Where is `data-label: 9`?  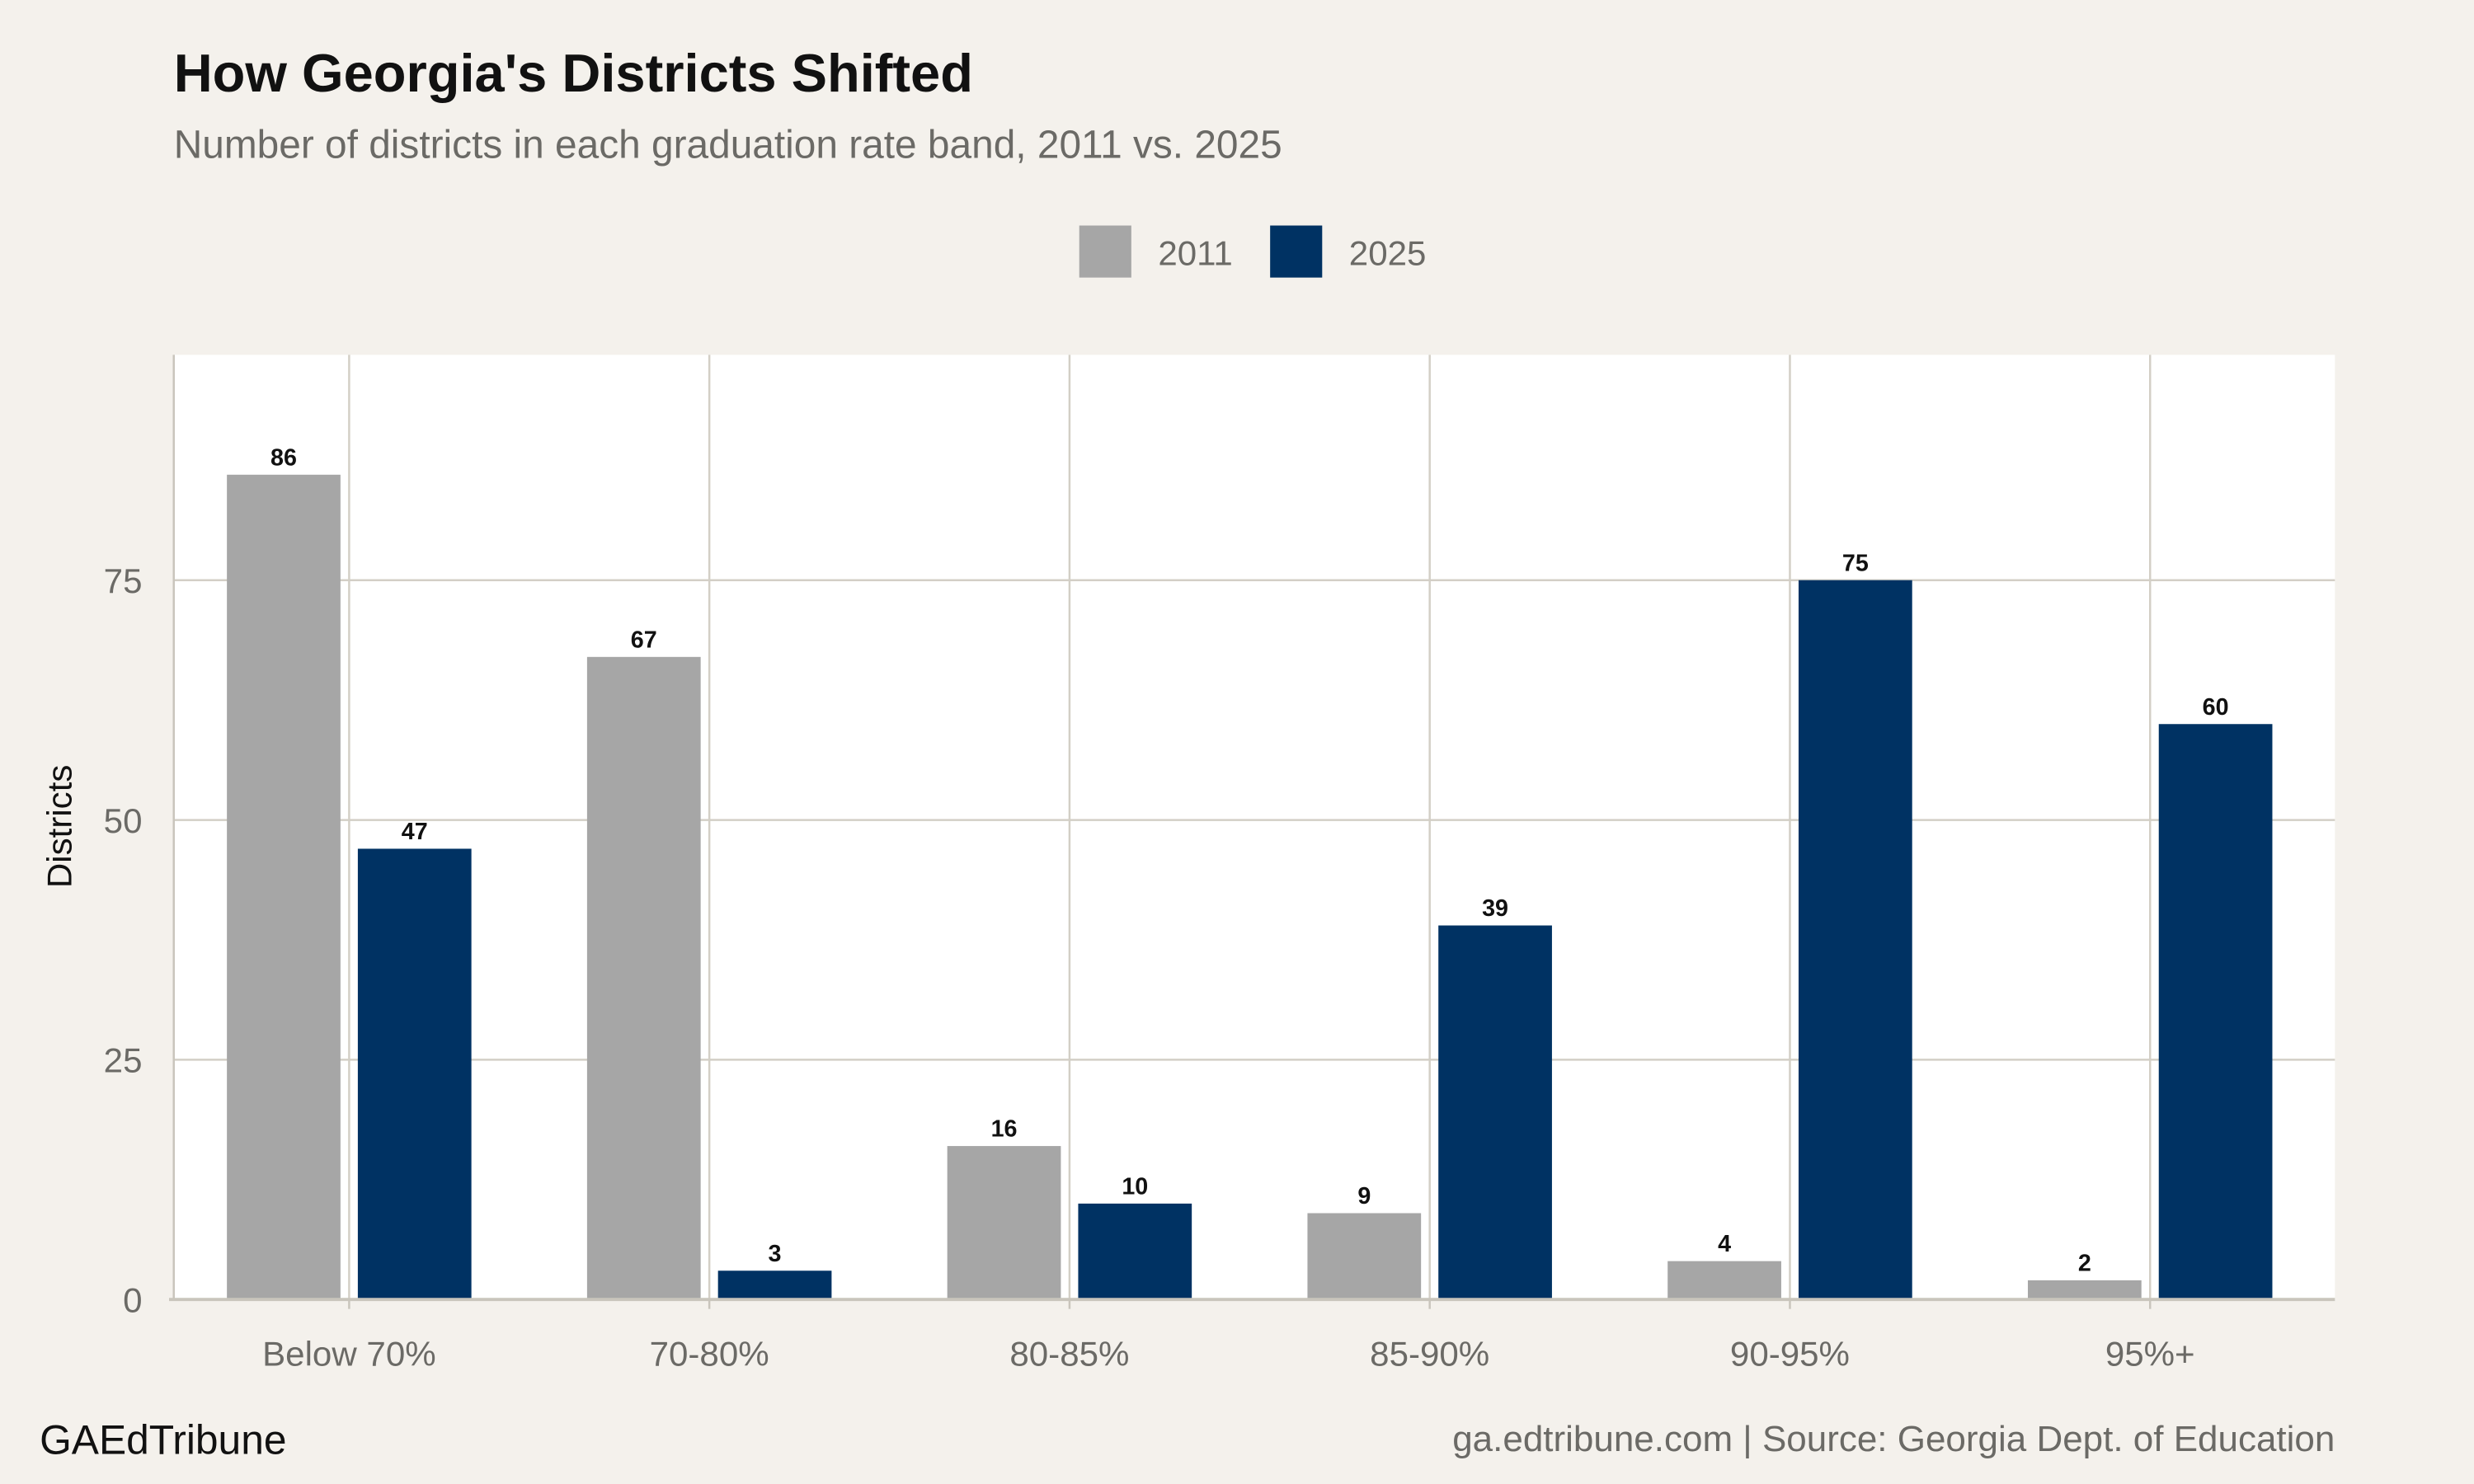
data-label: 9 is located at coordinates (1364, 1196).